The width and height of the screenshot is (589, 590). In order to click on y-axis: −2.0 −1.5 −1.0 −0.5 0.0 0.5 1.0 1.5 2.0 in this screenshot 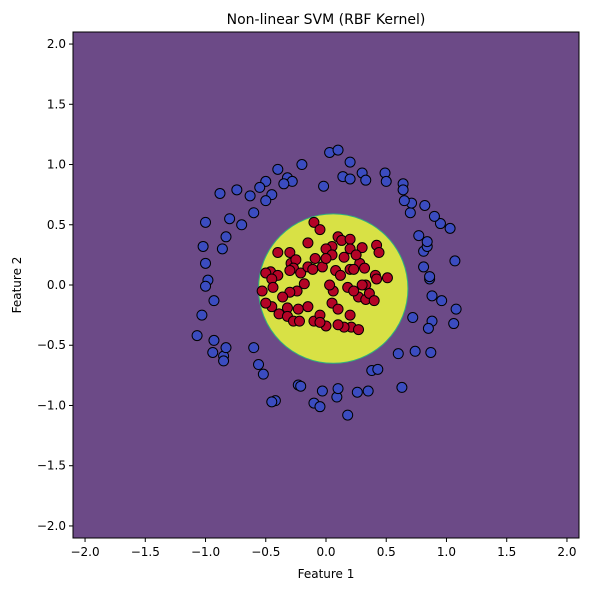, I will do `click(55, 285)`.